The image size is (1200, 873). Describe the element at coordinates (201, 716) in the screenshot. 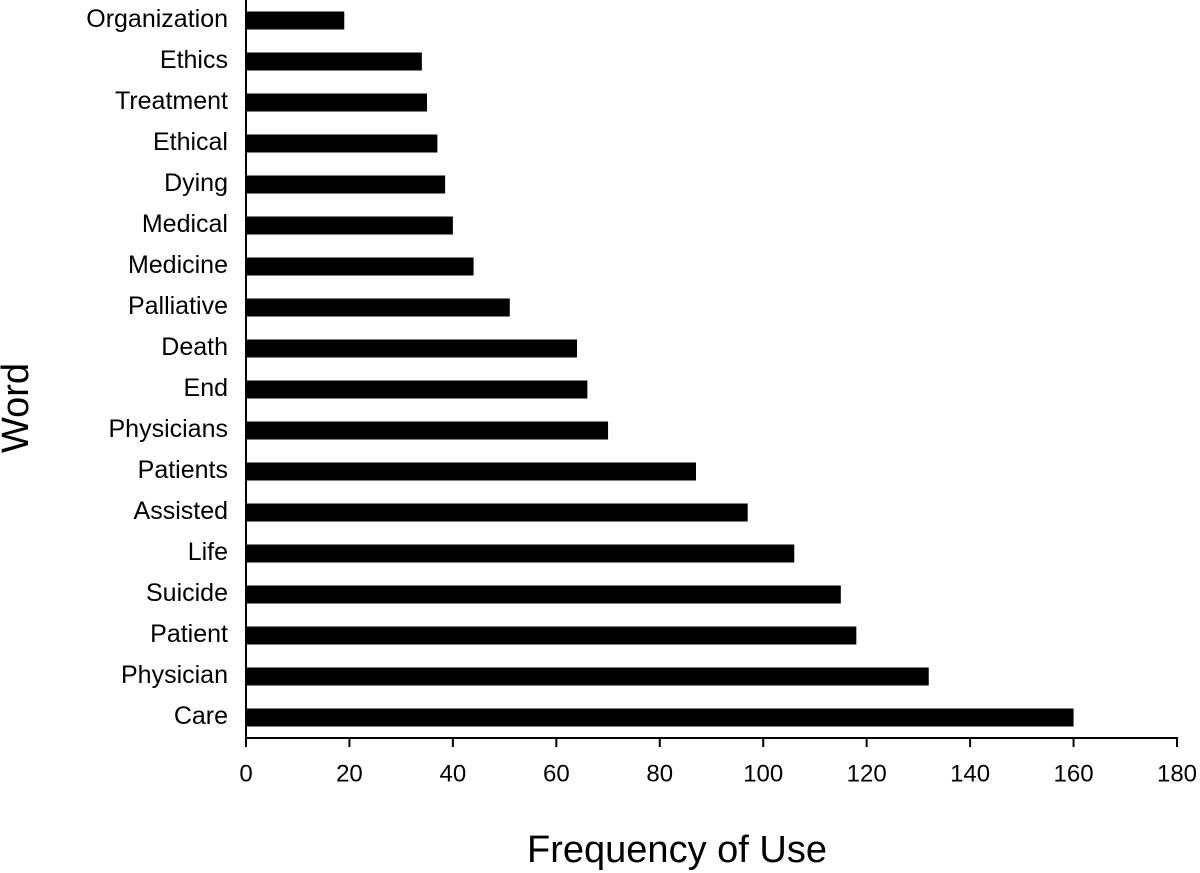

I see `y-tick-label: Care` at that location.